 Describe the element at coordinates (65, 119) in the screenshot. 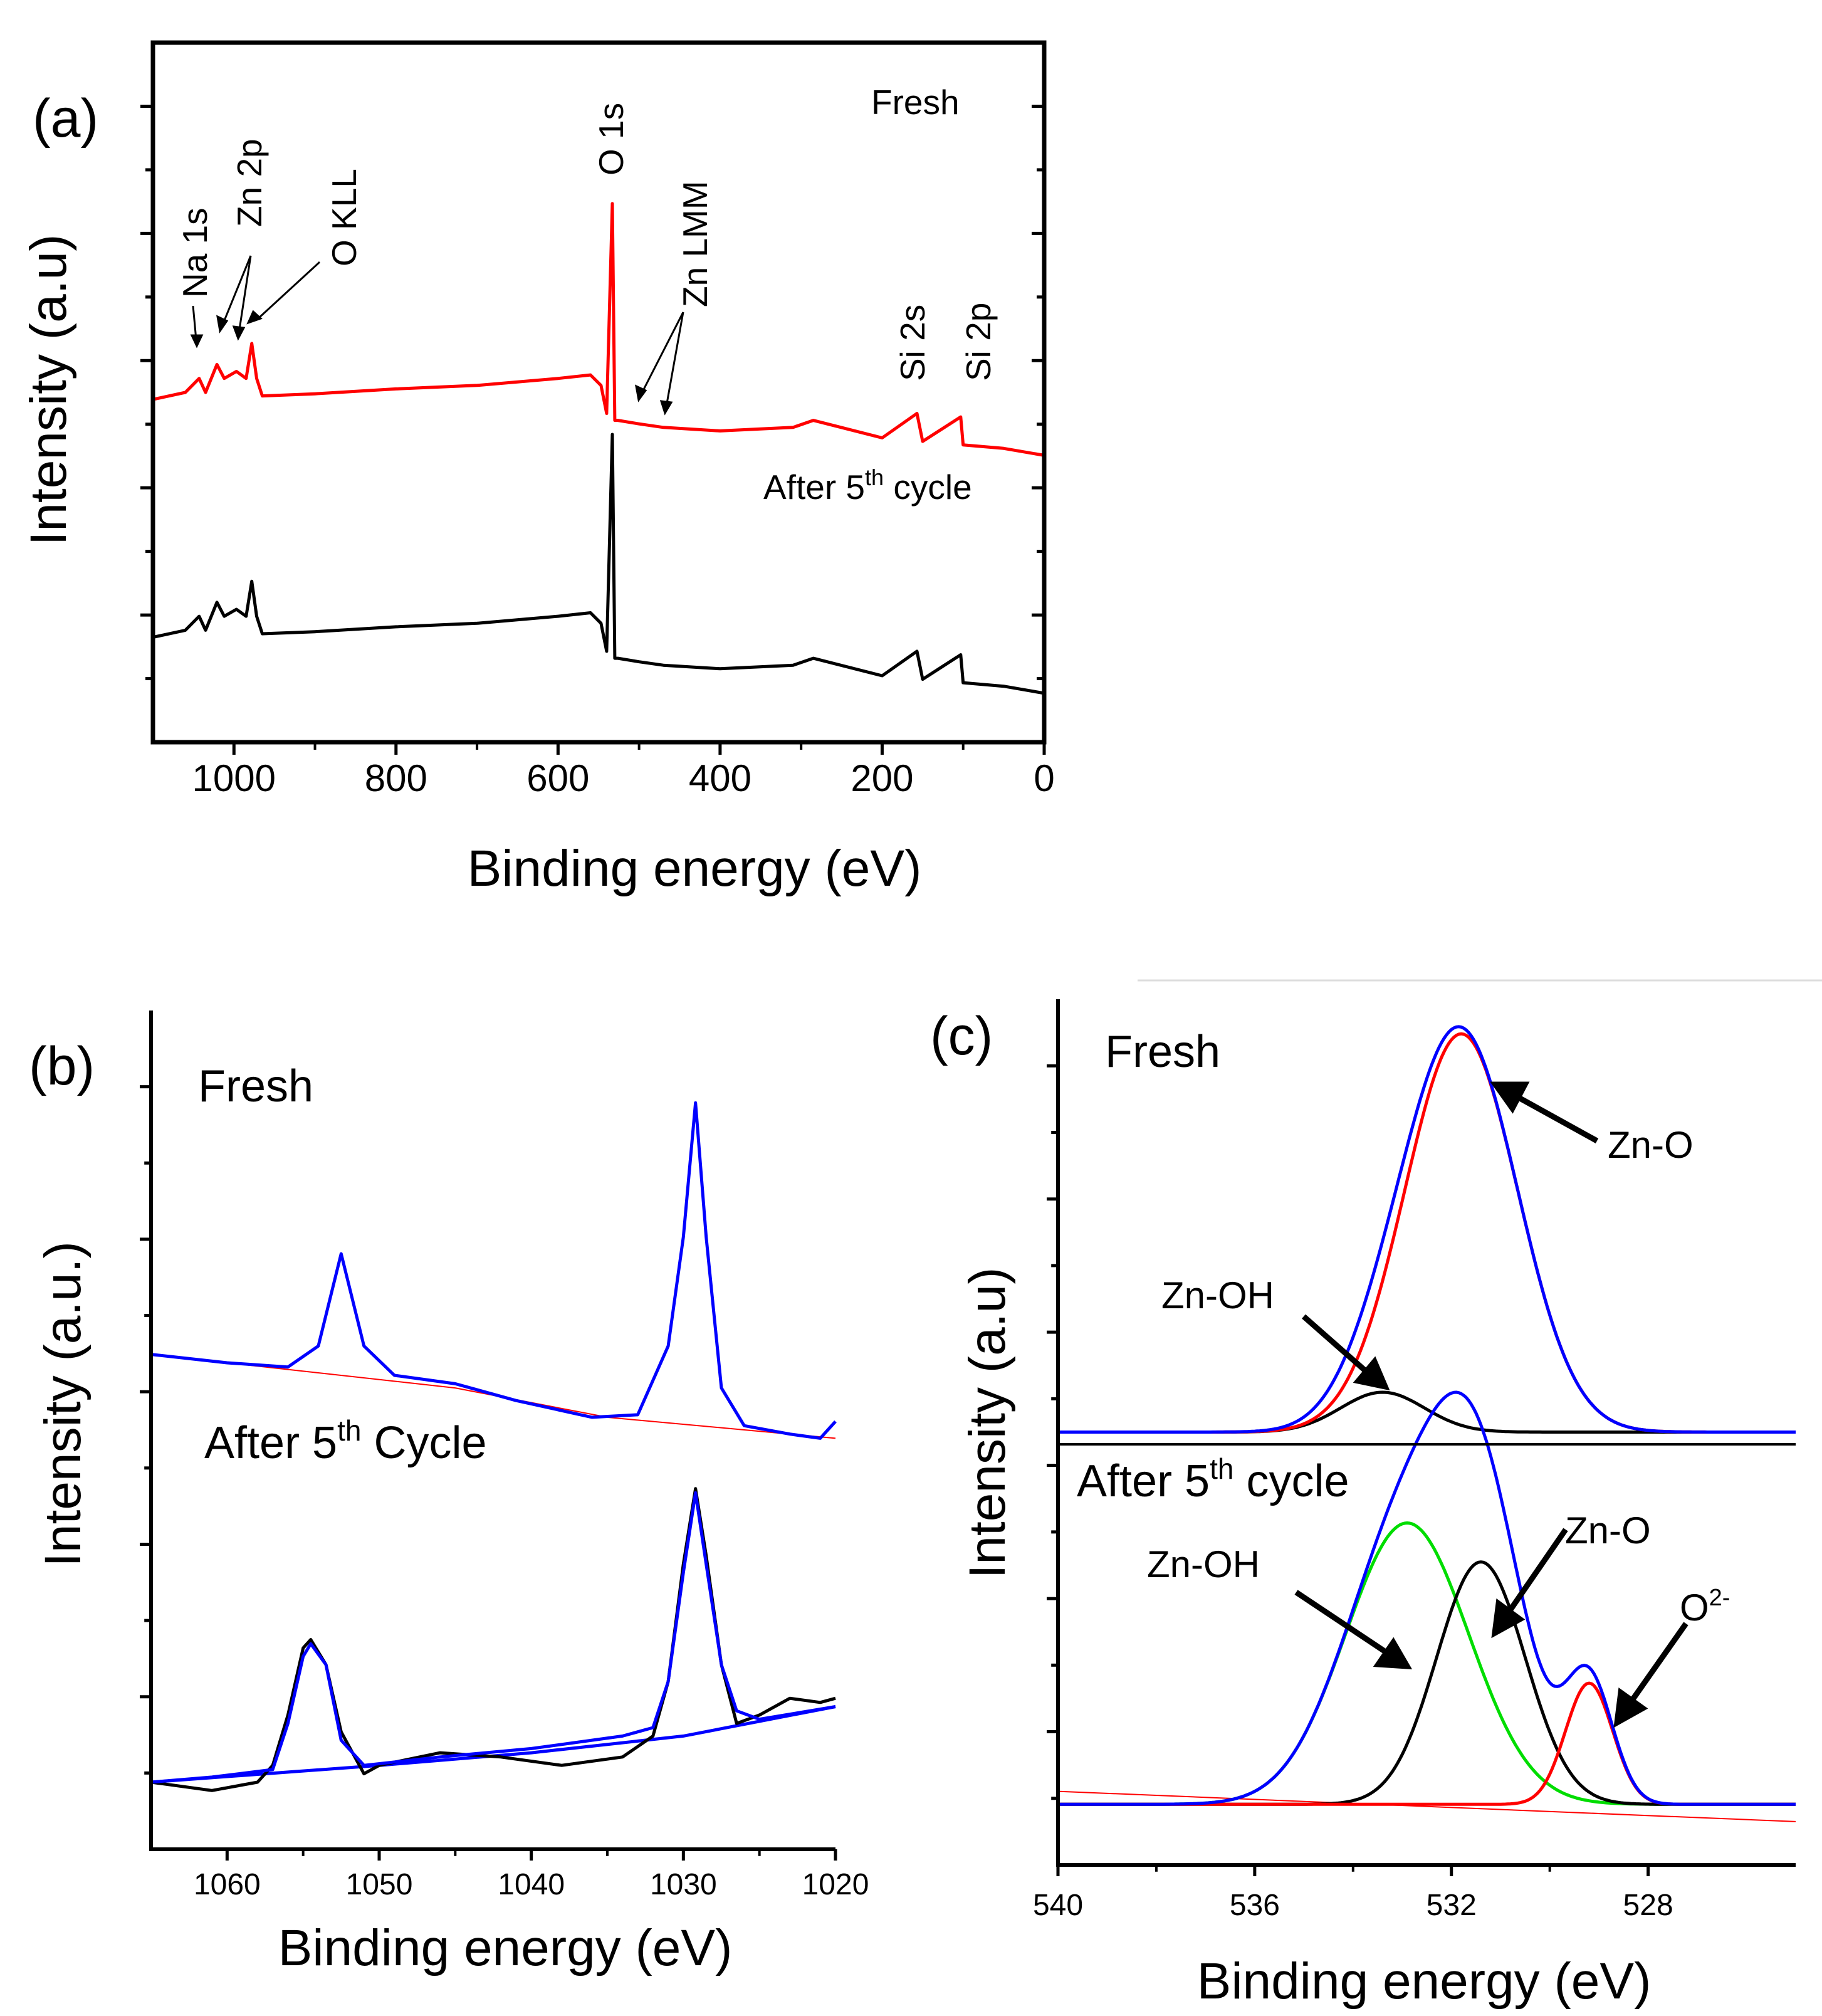

I see `panel-a-label: (a)` at that location.